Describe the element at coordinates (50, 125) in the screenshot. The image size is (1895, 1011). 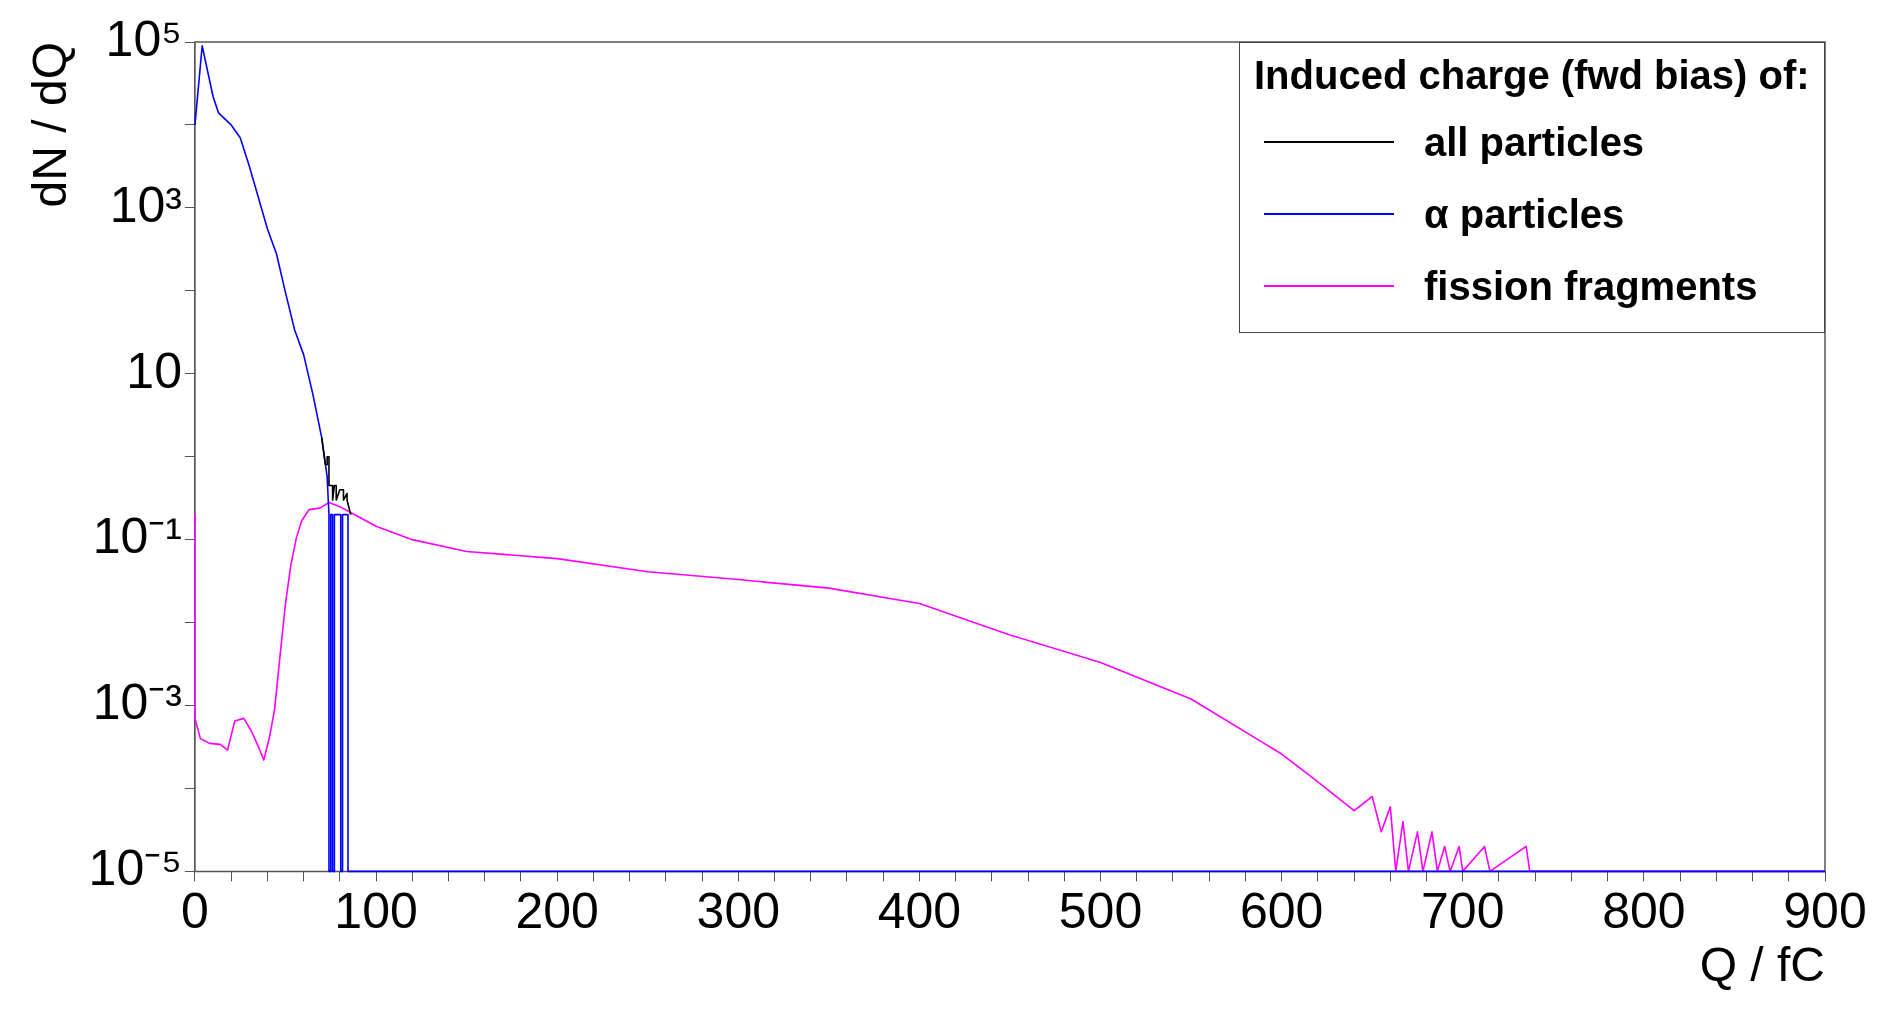
I see `y-axis-title: dN / dQ` at that location.